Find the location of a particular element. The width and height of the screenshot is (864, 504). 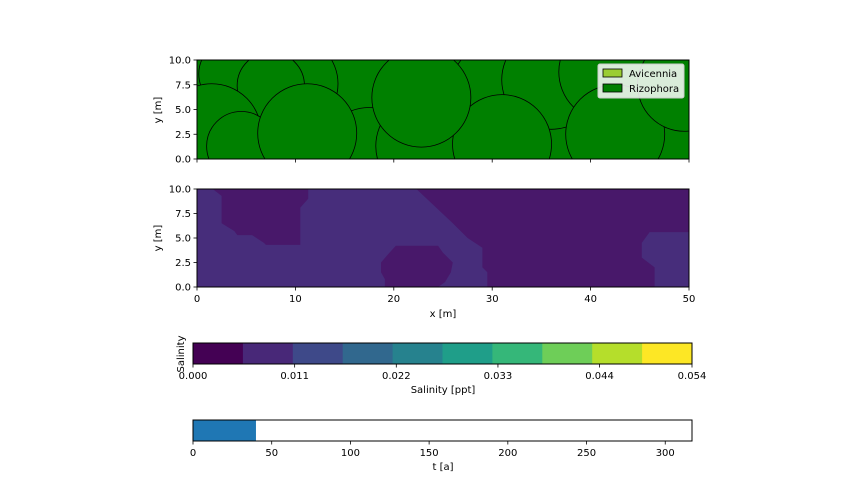

time-tick-label: 100 is located at coordinates (350, 453).